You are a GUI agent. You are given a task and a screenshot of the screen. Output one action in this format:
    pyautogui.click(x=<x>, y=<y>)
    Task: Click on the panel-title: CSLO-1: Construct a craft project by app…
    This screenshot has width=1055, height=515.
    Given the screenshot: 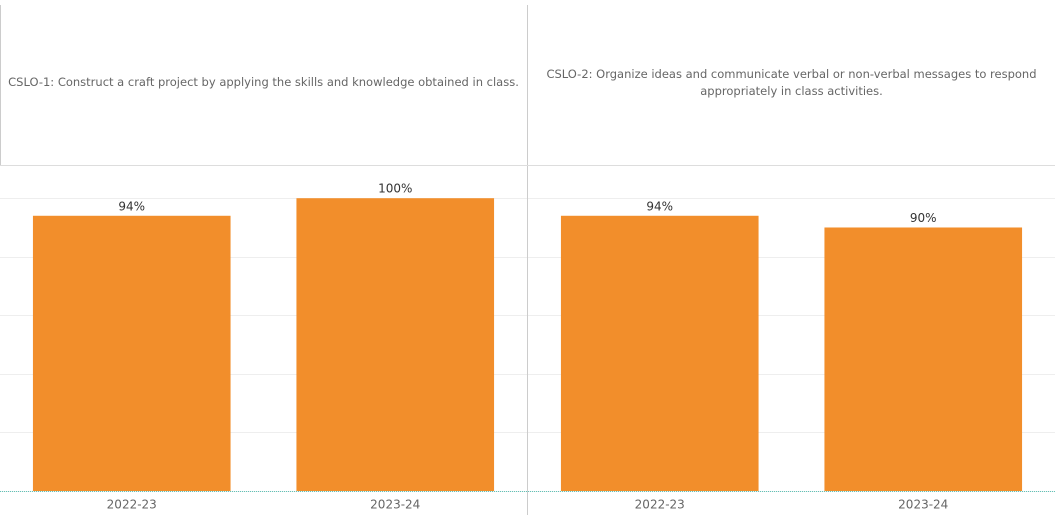 What is the action you would take?
    pyautogui.click(x=263, y=82)
    